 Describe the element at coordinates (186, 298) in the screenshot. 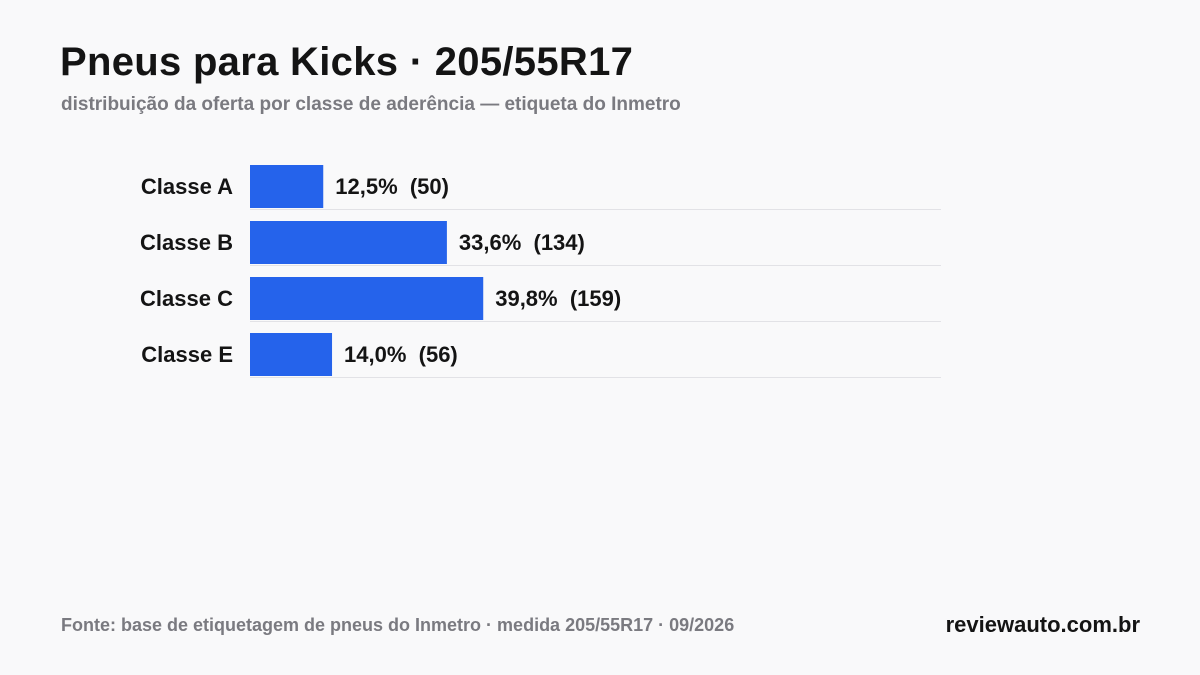

I see `category-label: Classe C` at that location.